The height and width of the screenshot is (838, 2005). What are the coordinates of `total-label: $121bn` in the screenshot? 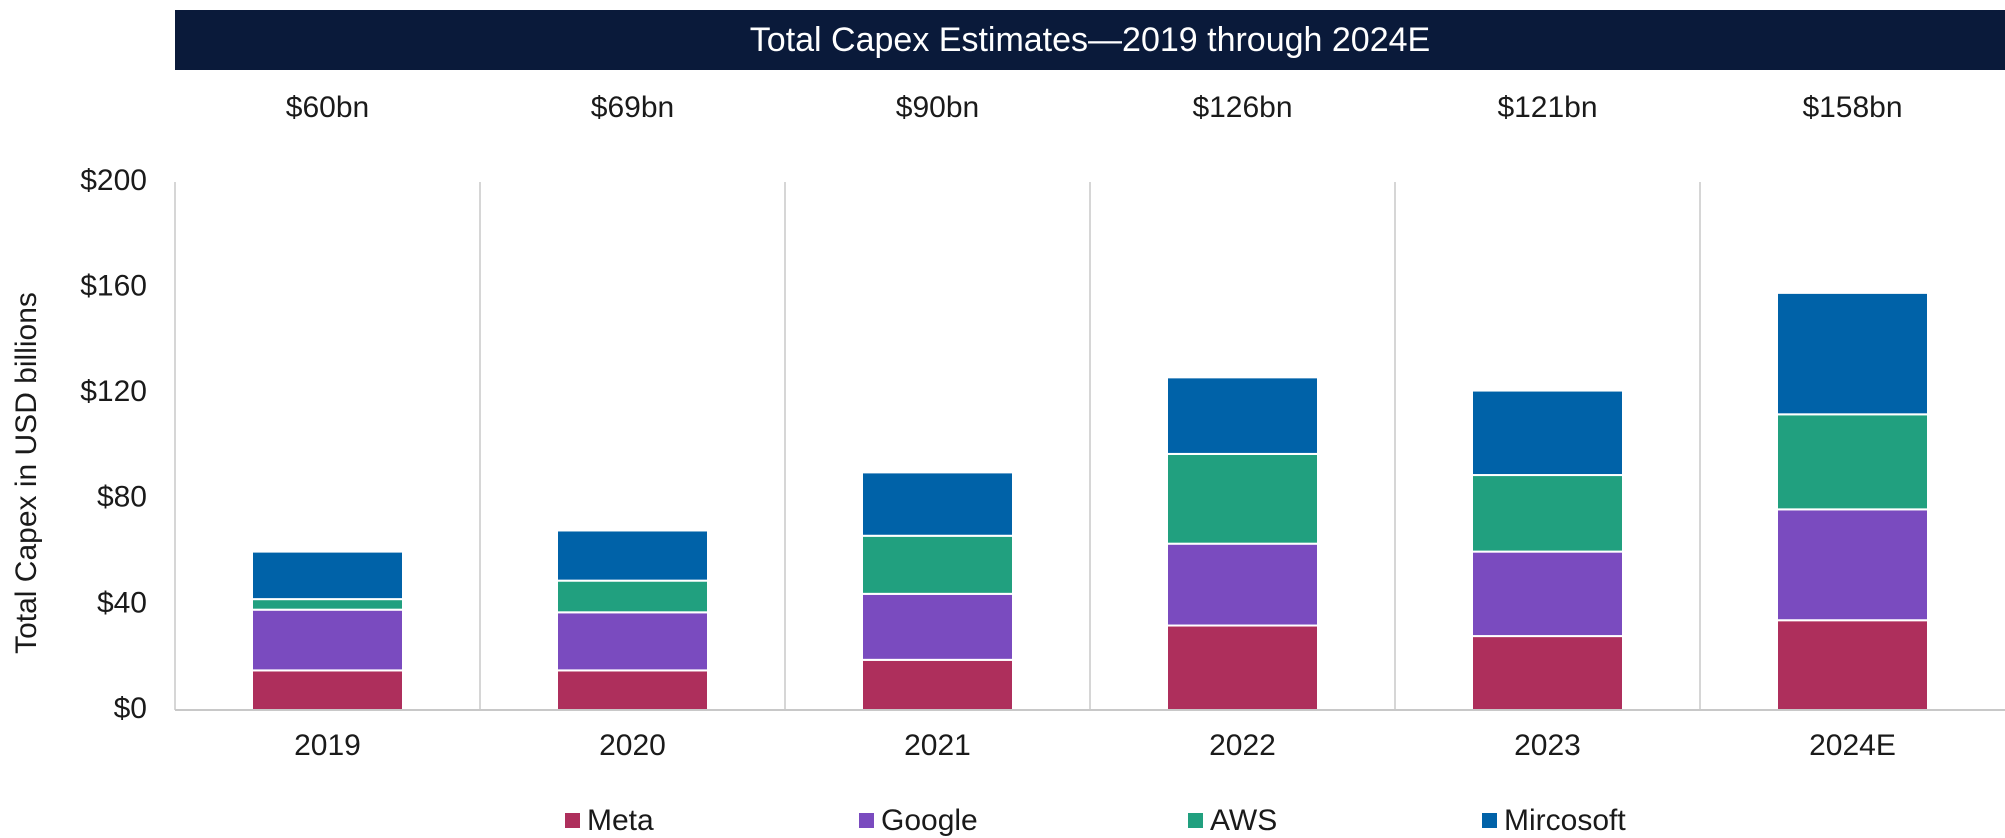 It's located at (1547, 107).